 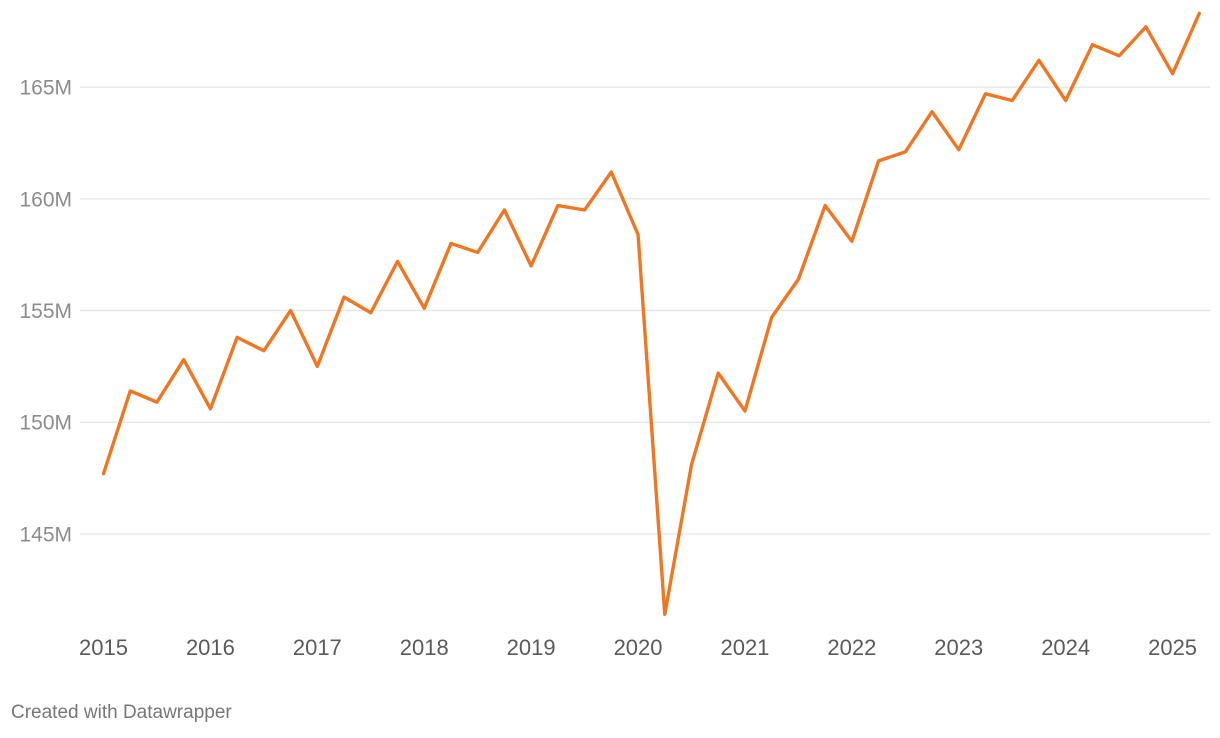 I want to click on x-tick-label: 2015, so click(x=103, y=647).